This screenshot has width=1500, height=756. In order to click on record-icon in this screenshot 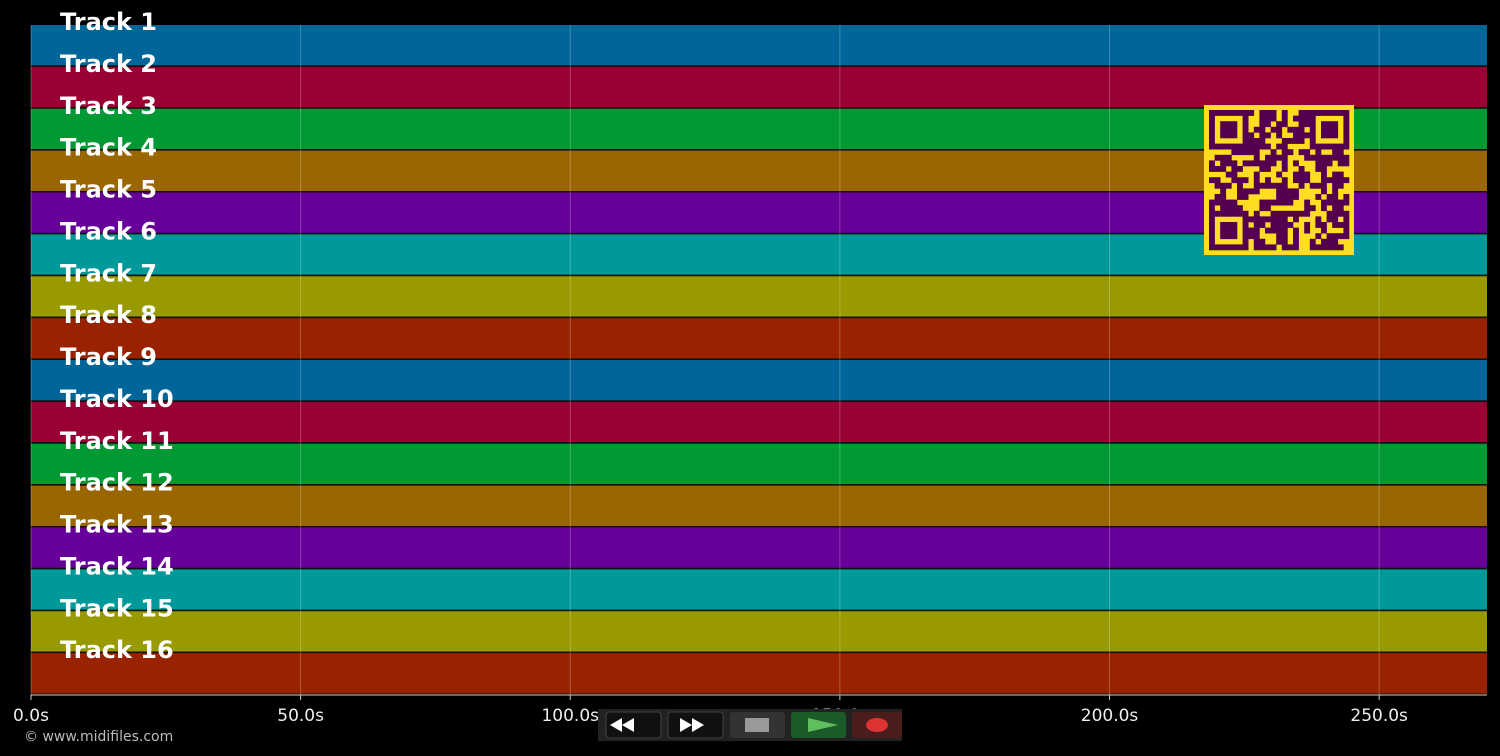, I will do `click(877, 725)`.